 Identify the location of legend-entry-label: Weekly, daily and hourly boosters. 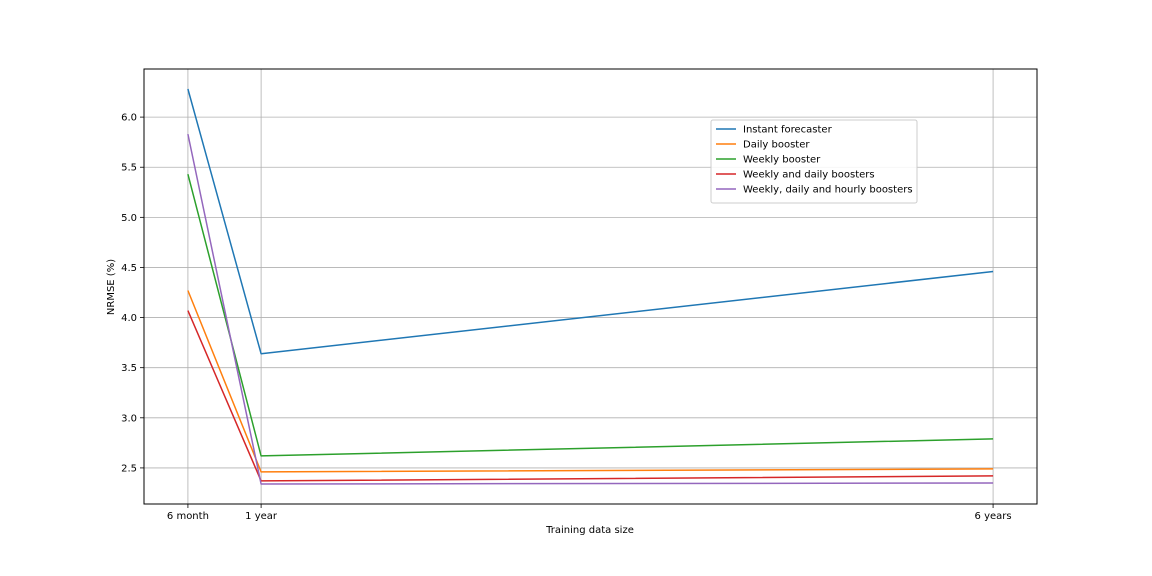
(828, 190).